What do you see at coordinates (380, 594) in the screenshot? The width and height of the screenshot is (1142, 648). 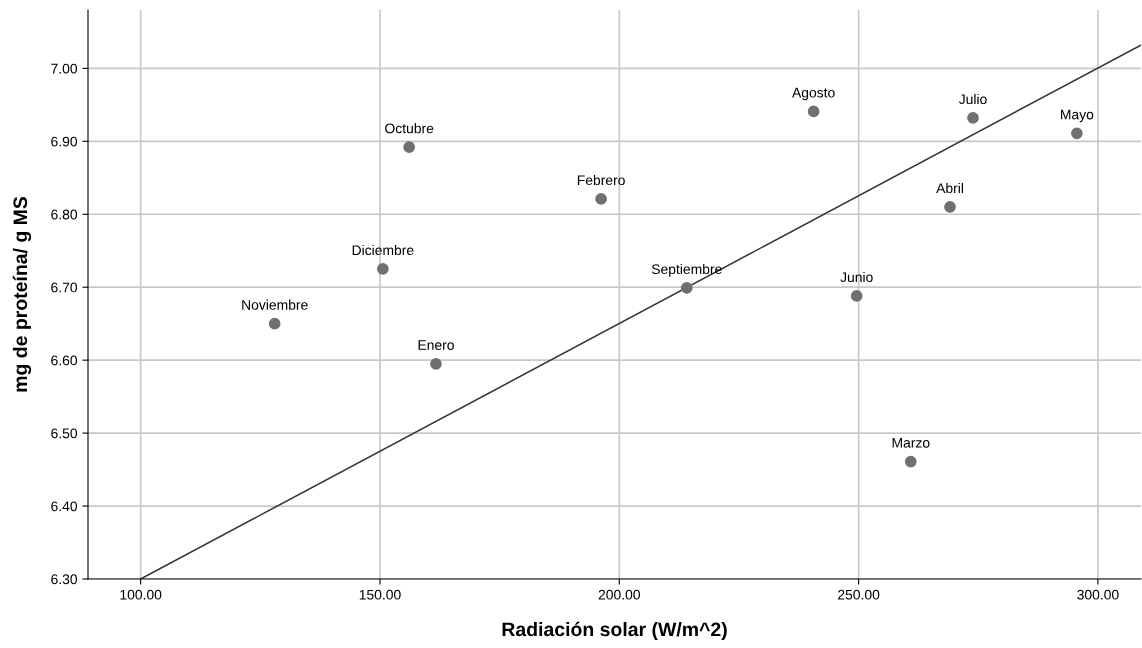 I see `x-tick-label: 150.00` at bounding box center [380, 594].